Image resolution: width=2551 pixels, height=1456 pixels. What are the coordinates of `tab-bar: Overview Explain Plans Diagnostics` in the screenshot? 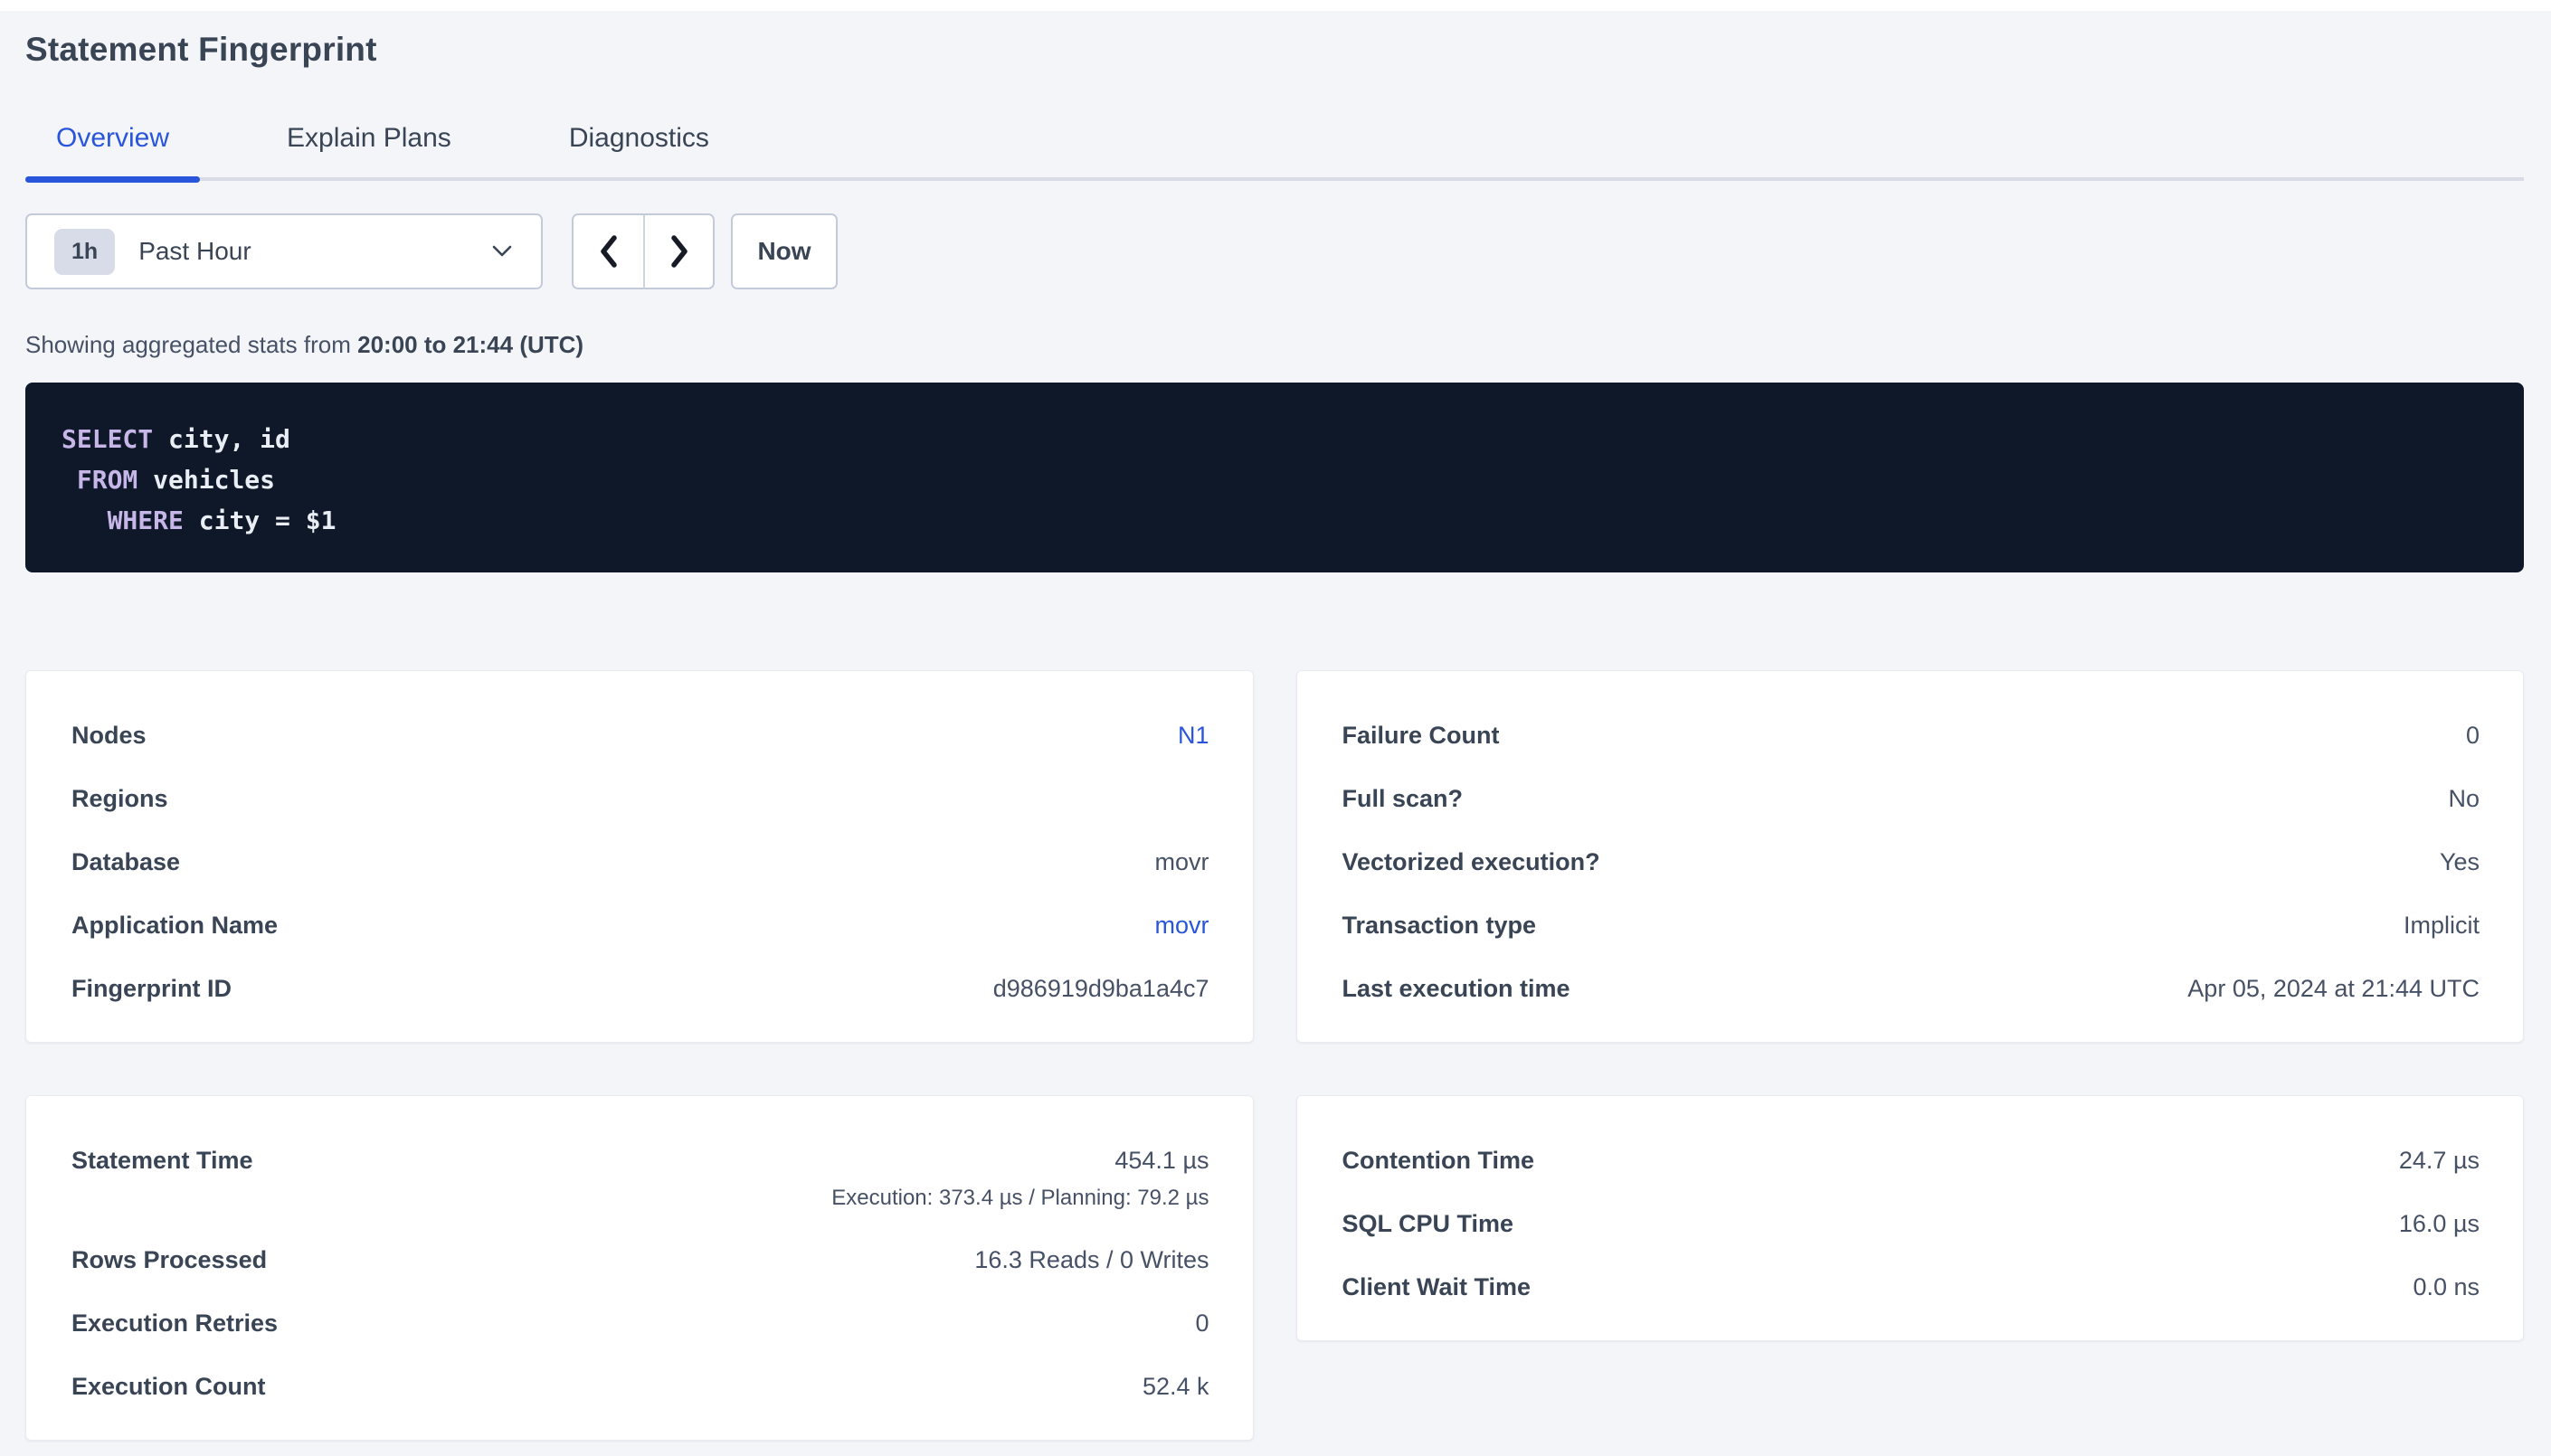 It's located at (1274, 153).